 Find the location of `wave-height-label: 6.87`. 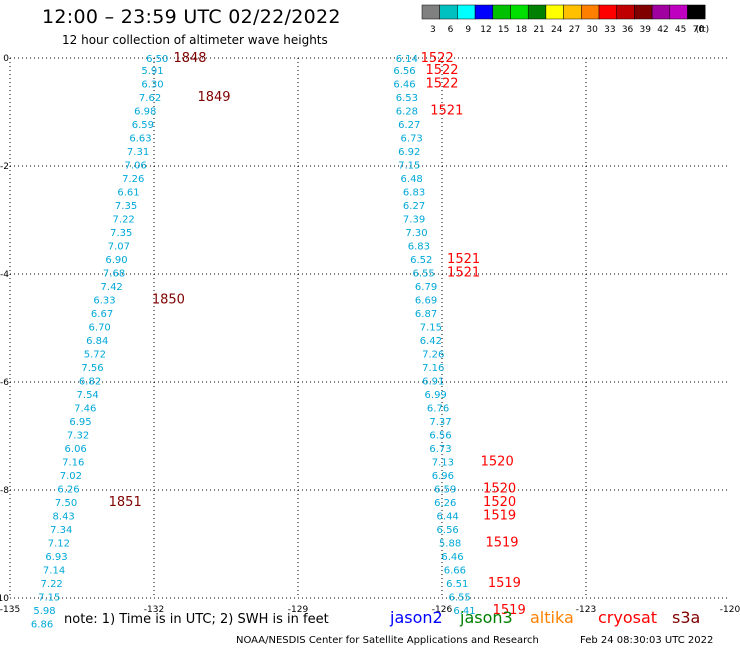

wave-height-label: 6.87 is located at coordinates (426, 314).